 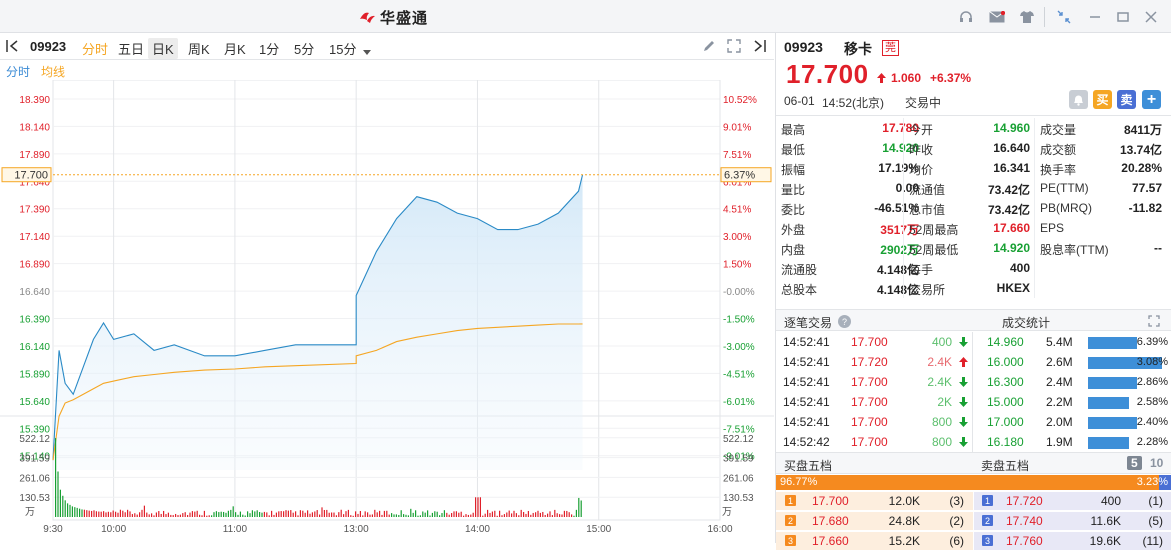 What do you see at coordinates (739, 292) in the screenshot?
I see `pct-tick-label: -0.00%` at bounding box center [739, 292].